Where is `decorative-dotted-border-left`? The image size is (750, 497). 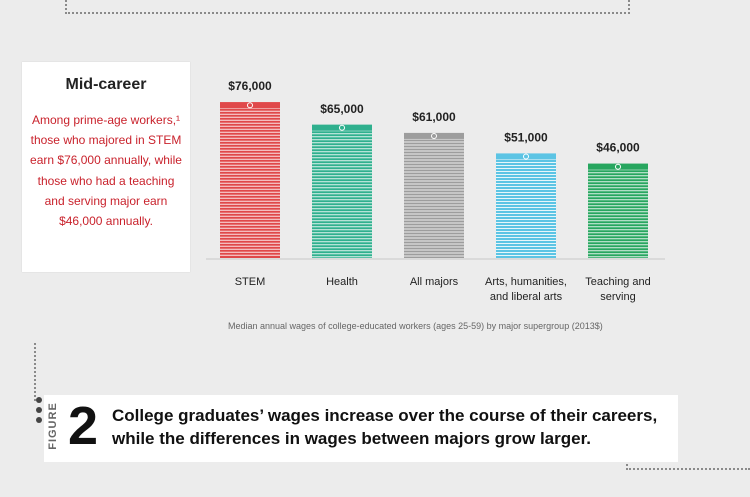
decorative-dotted-border-left is located at coordinates (35, 372).